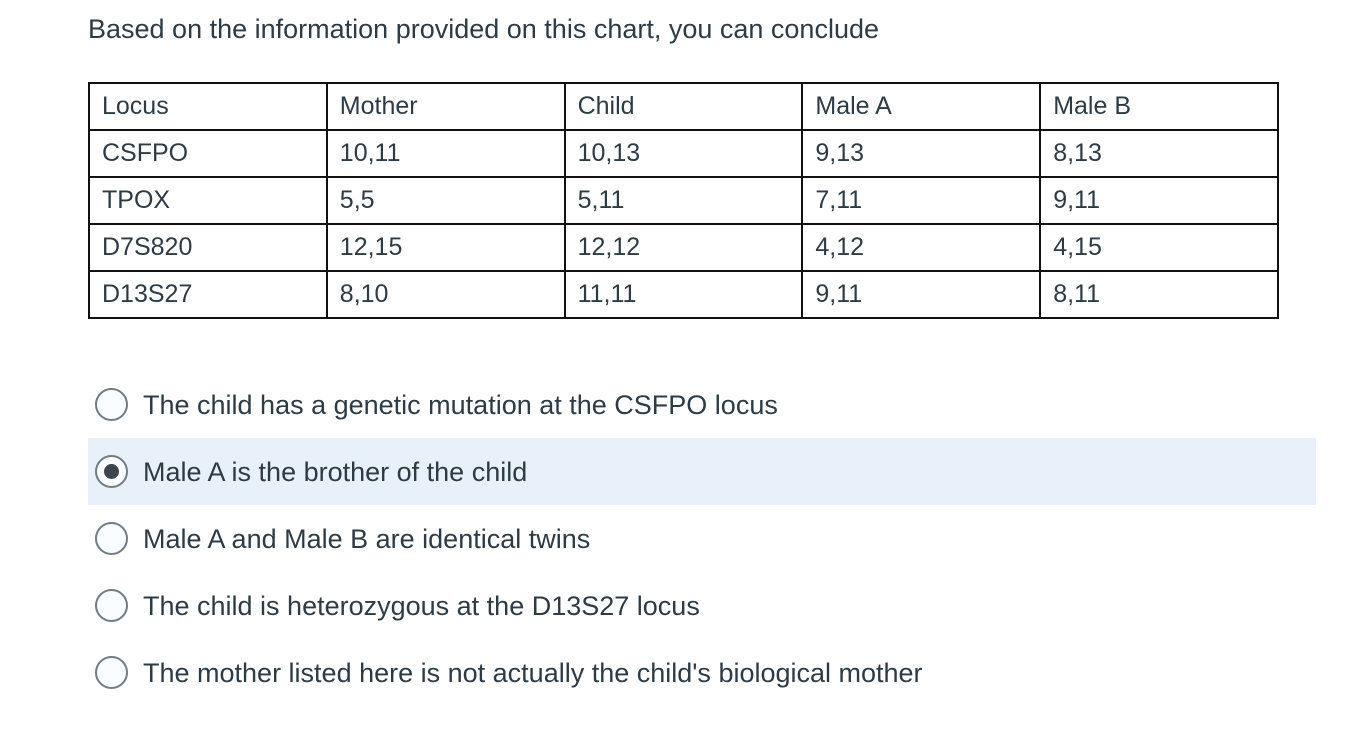 This screenshot has width=1348, height=752. What do you see at coordinates (445, 106) in the screenshot?
I see `table-header-cell: Mother` at bounding box center [445, 106].